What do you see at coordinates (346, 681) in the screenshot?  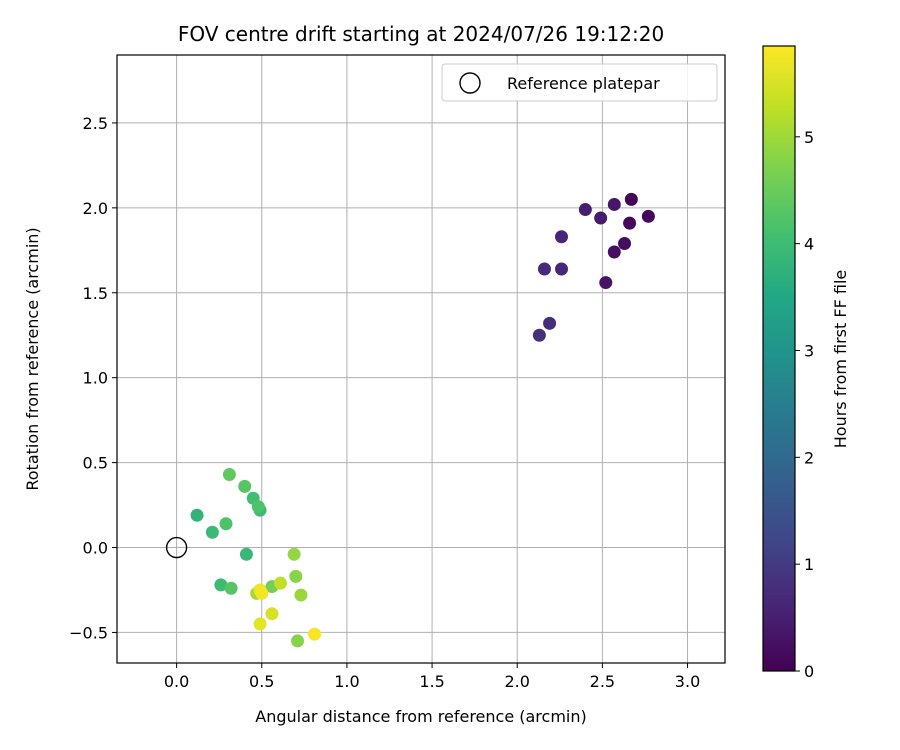 I see `x-tick-label: 1.0` at bounding box center [346, 681].